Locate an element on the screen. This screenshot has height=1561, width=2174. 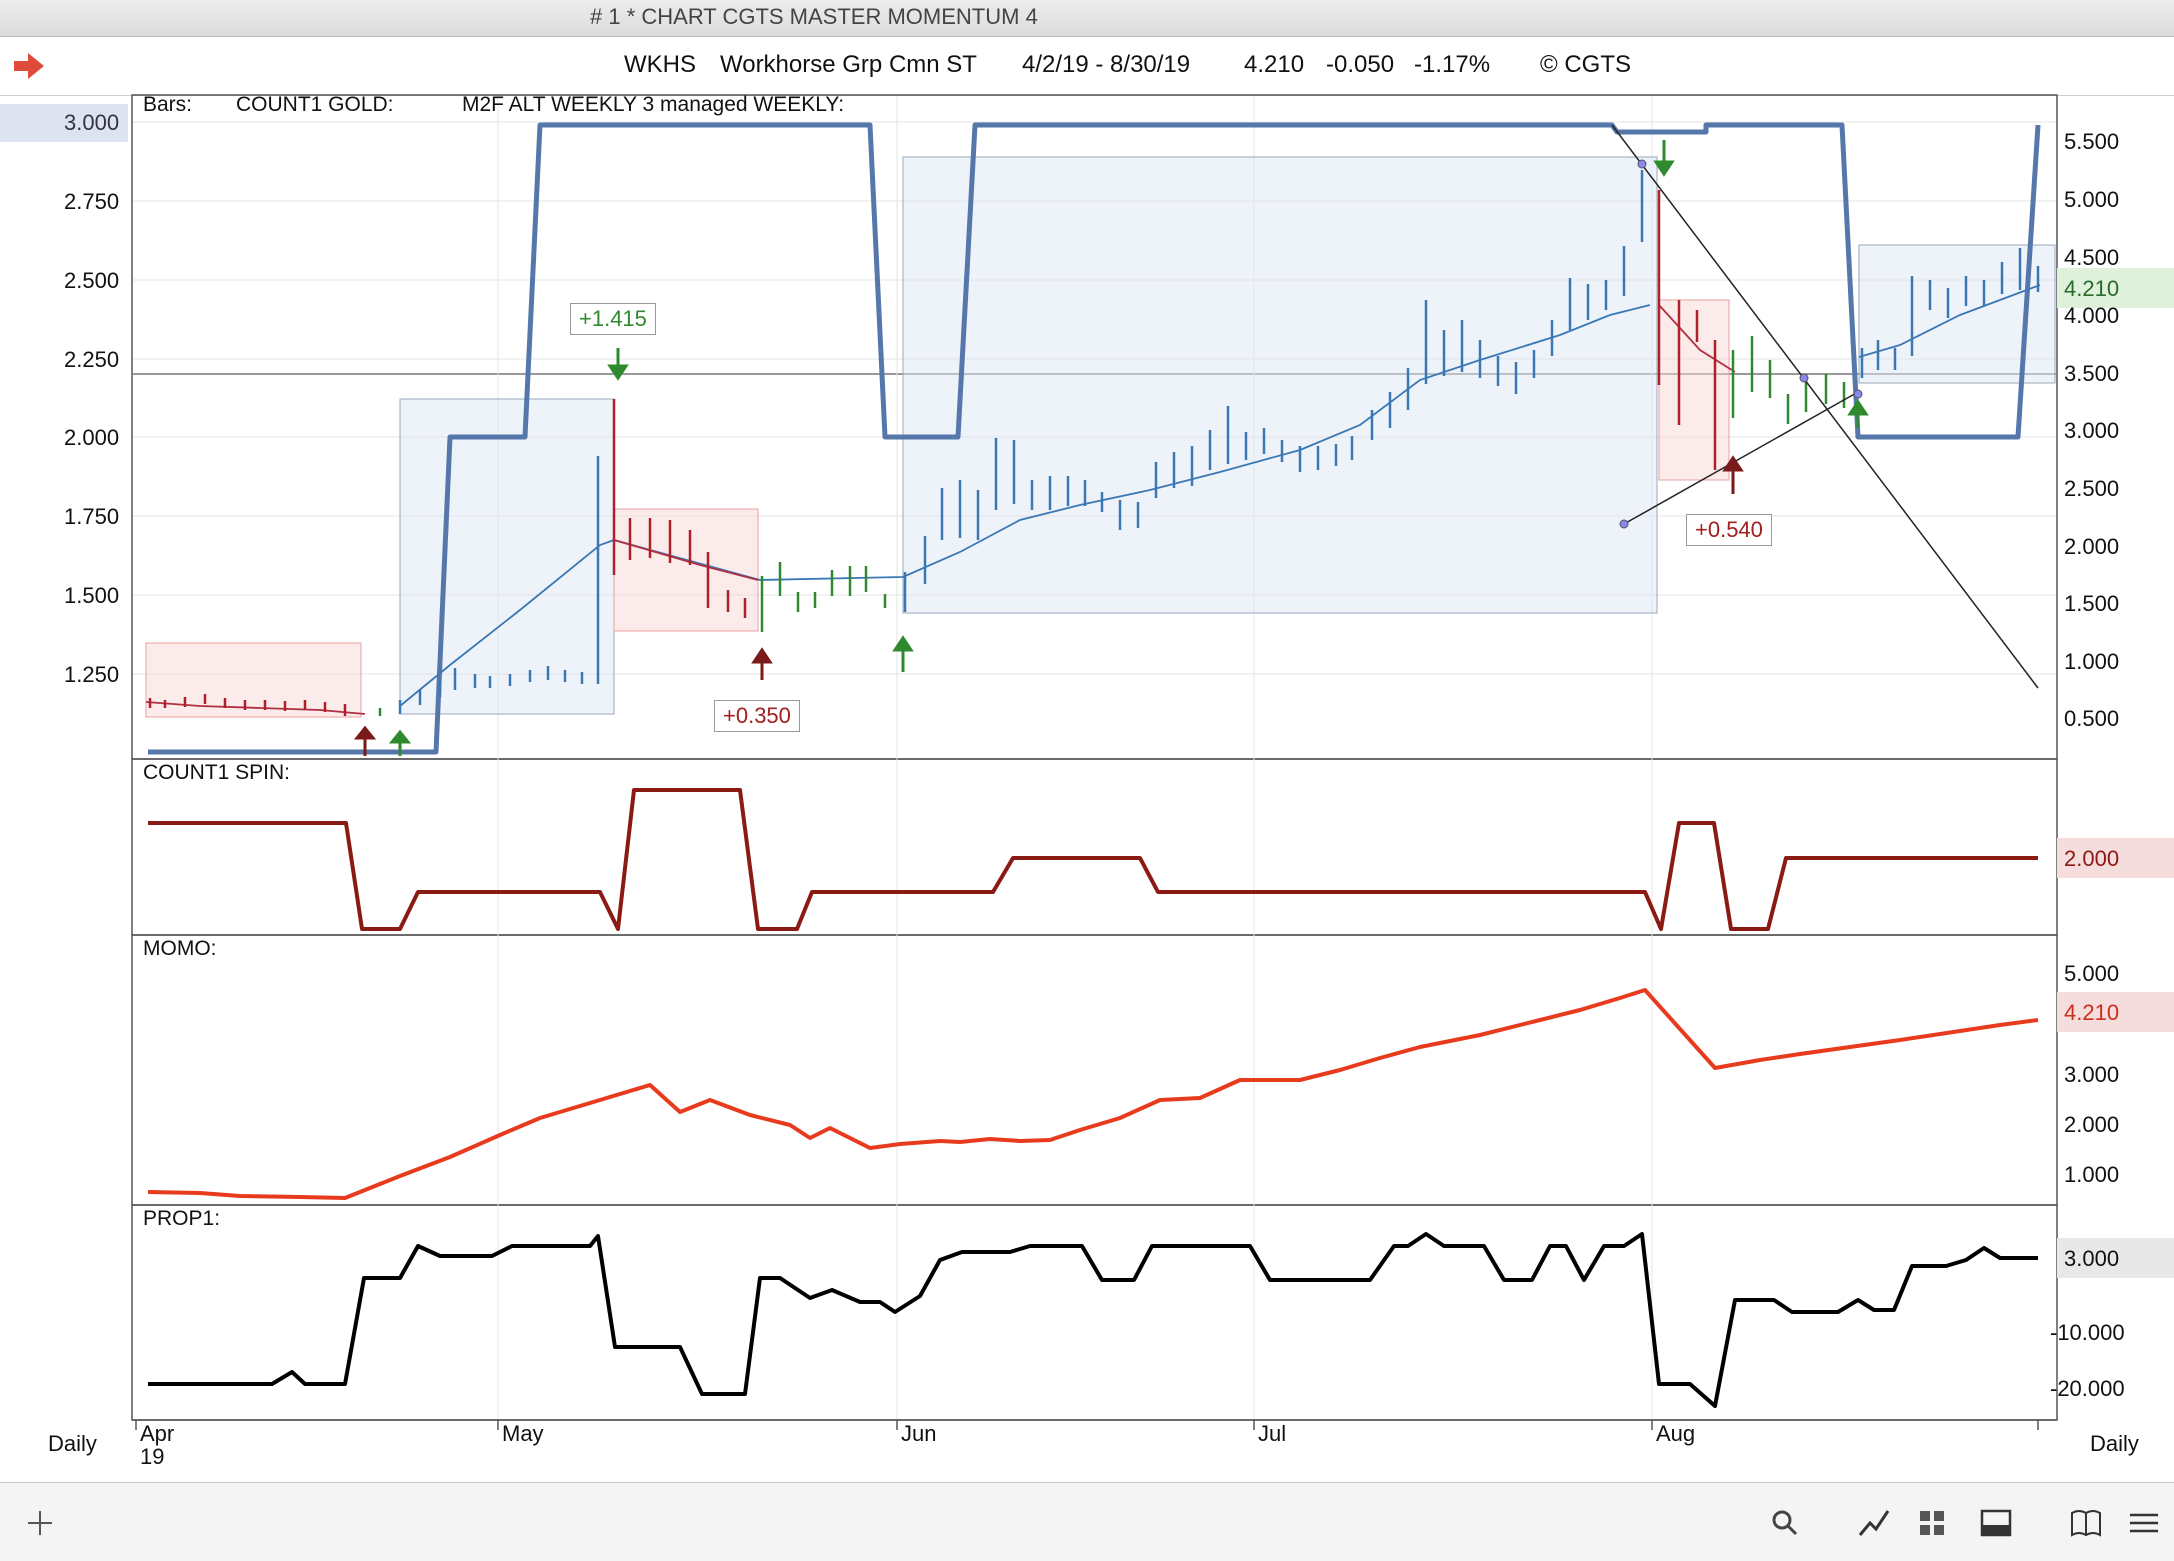
draw-line-icon is located at coordinates (1874, 1523).